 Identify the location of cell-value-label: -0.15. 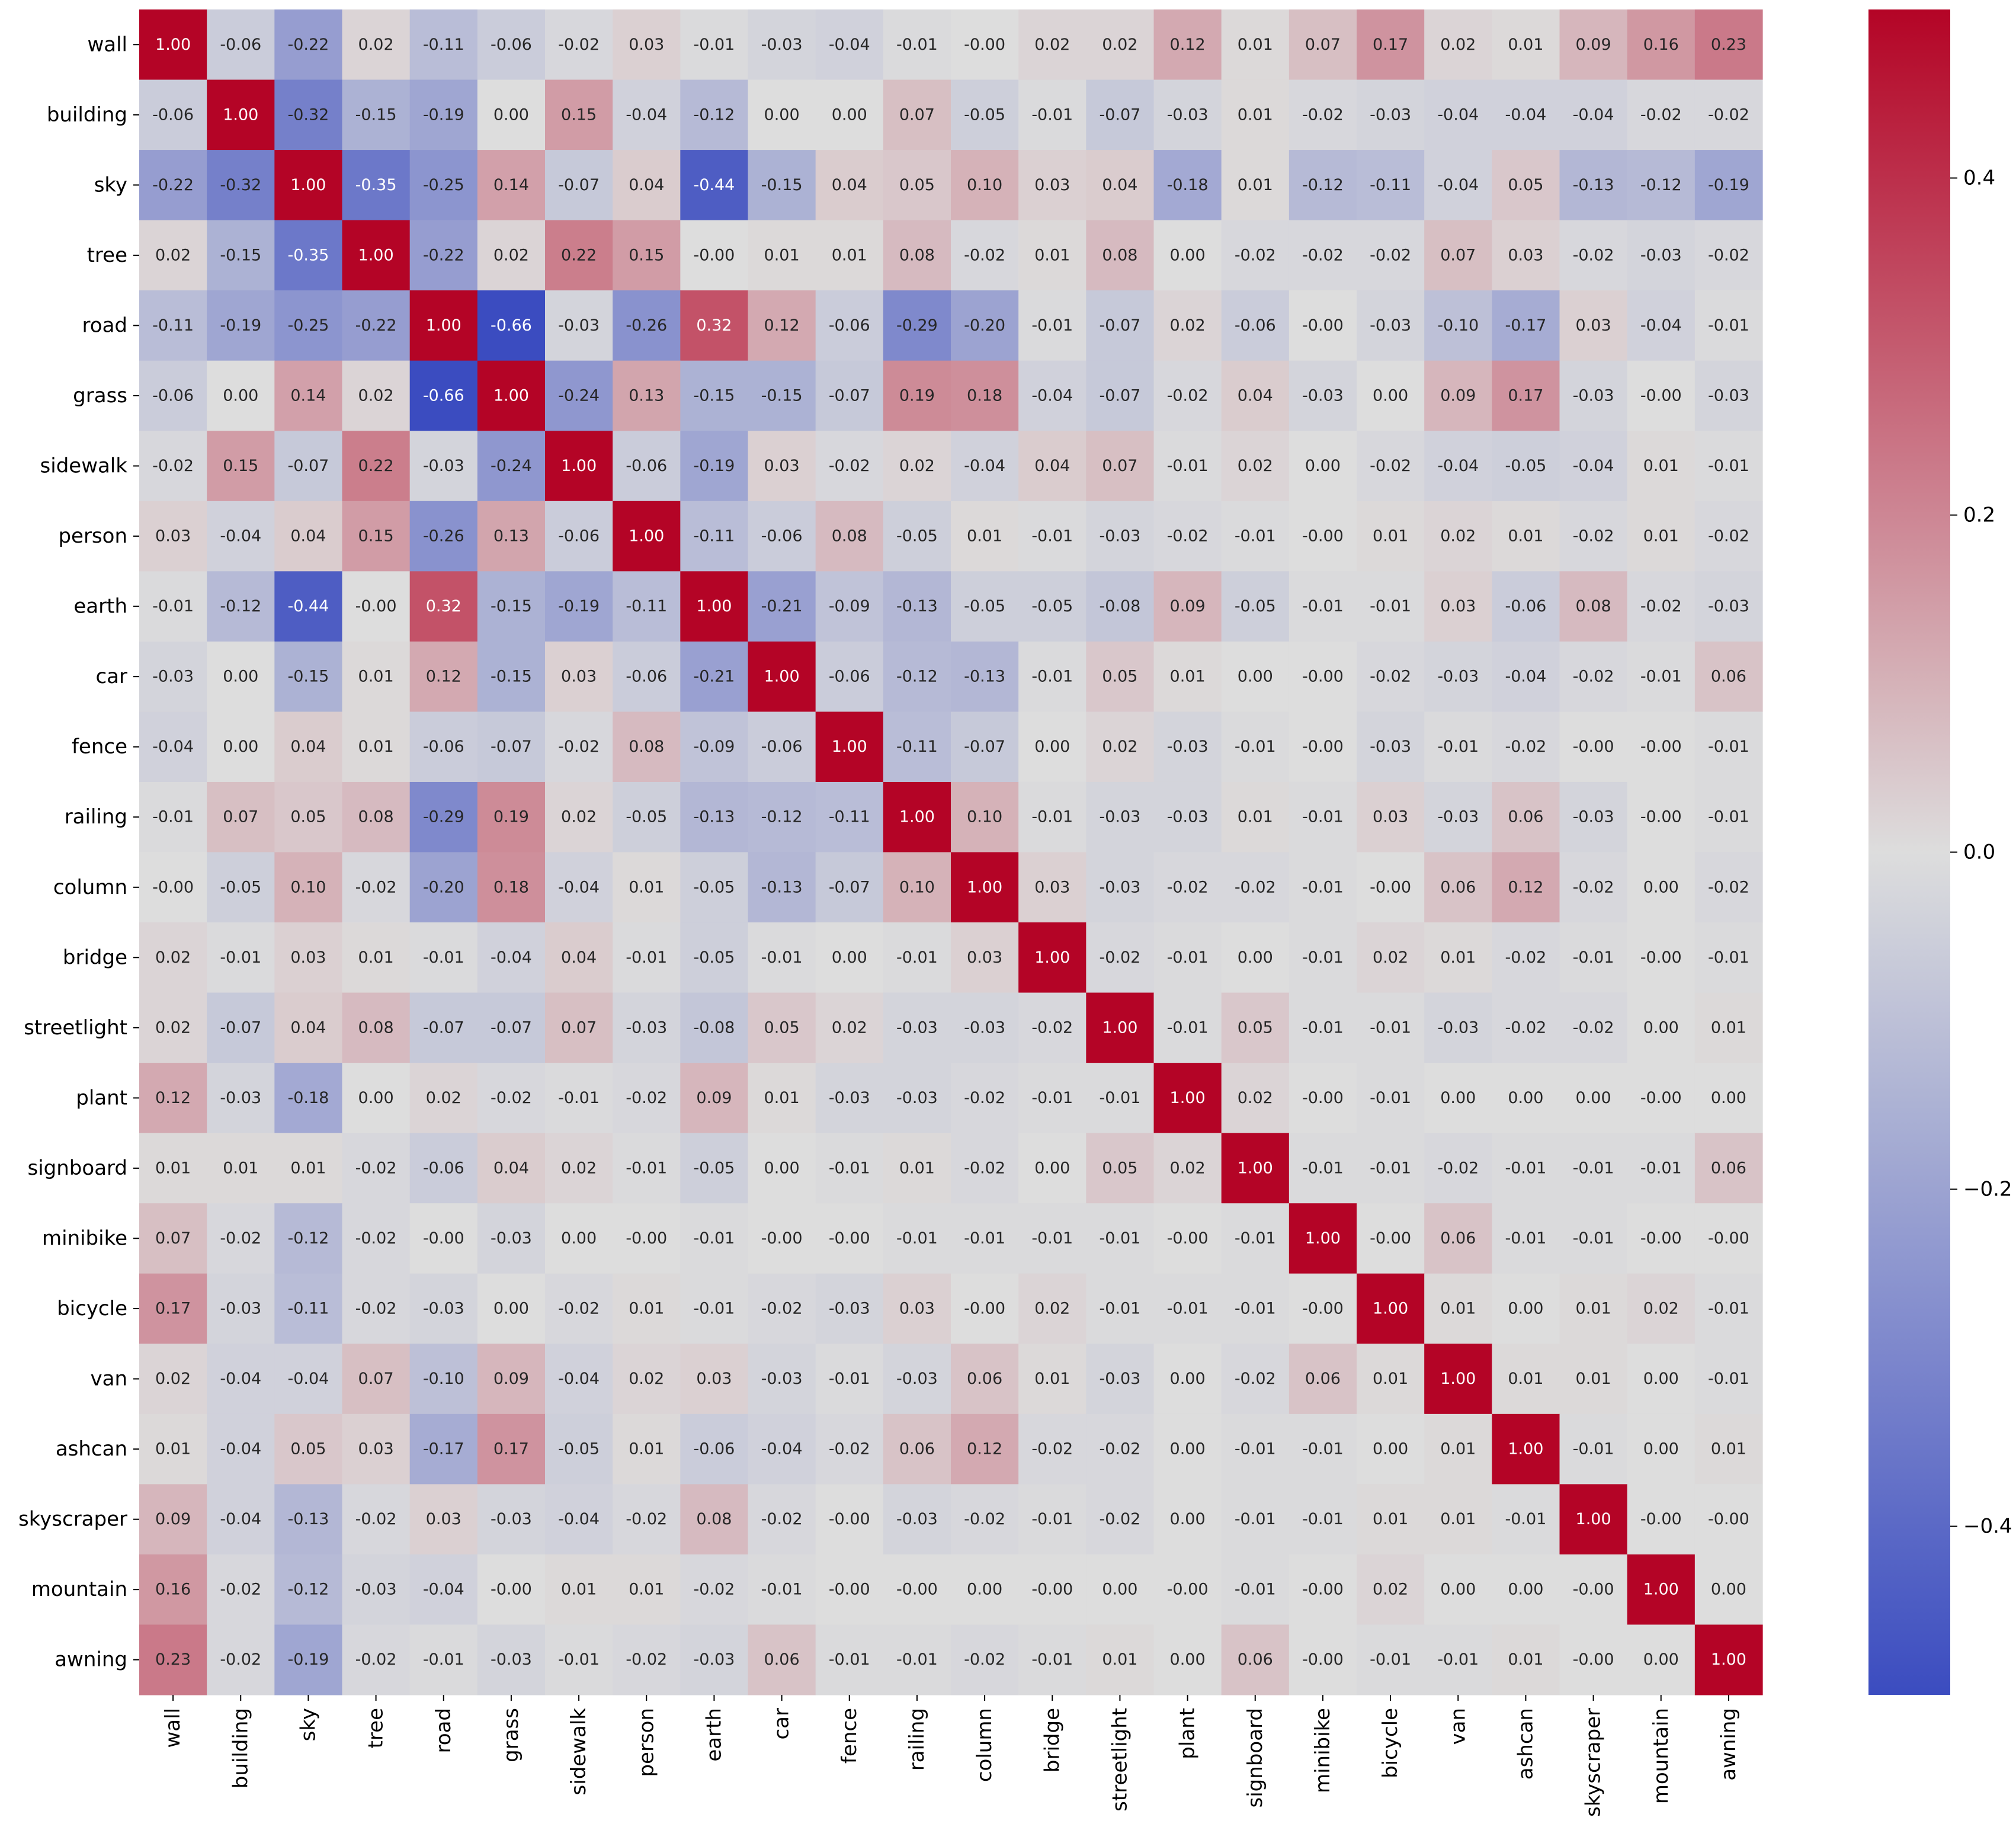
(714, 395).